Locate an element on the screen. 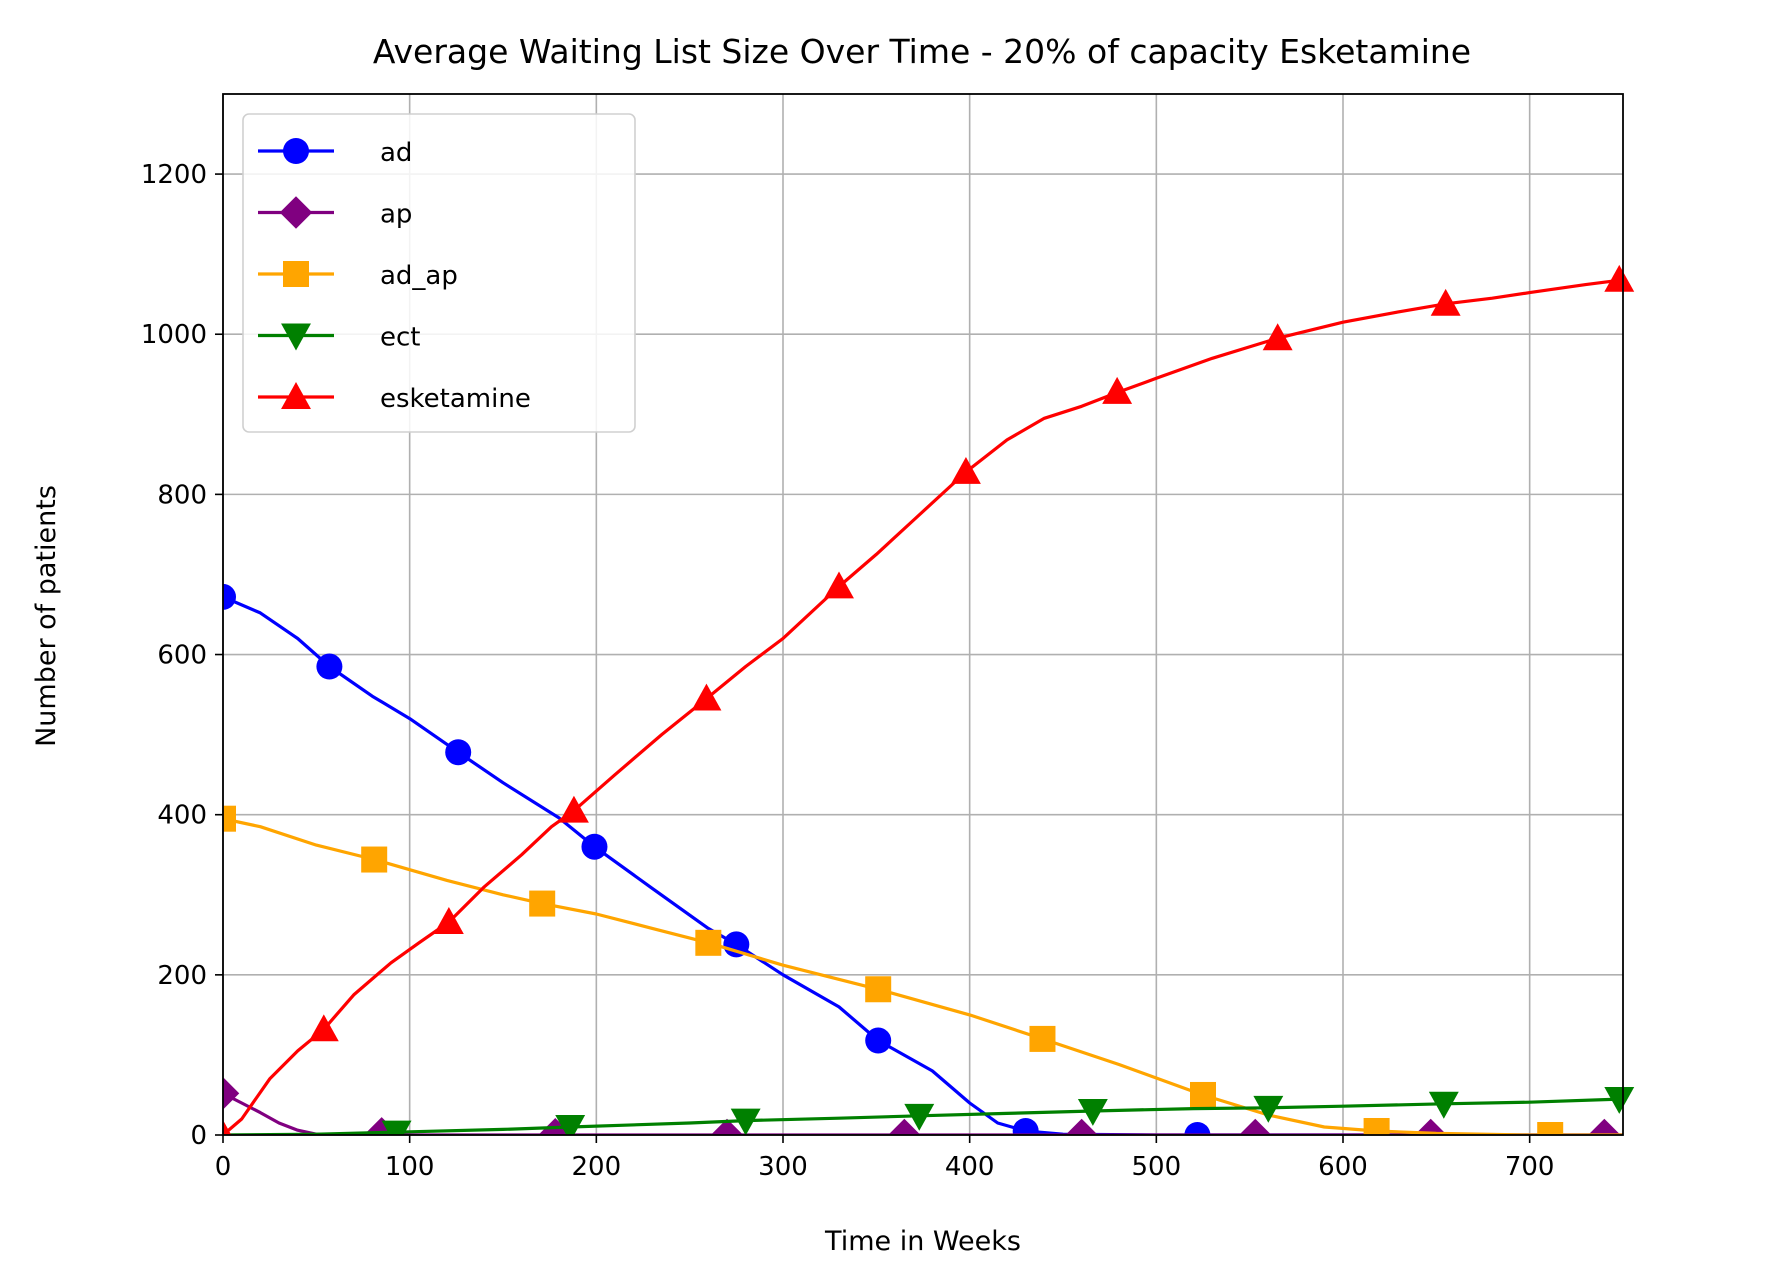  legend-label: esketamine is located at coordinates (455, 399).